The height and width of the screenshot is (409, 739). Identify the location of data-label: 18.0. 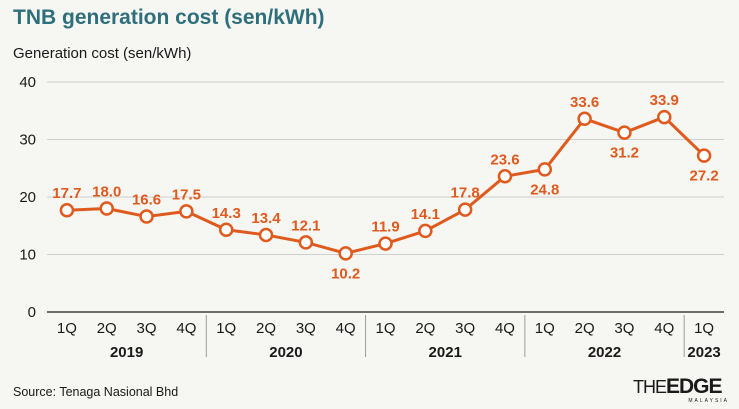
(106, 192).